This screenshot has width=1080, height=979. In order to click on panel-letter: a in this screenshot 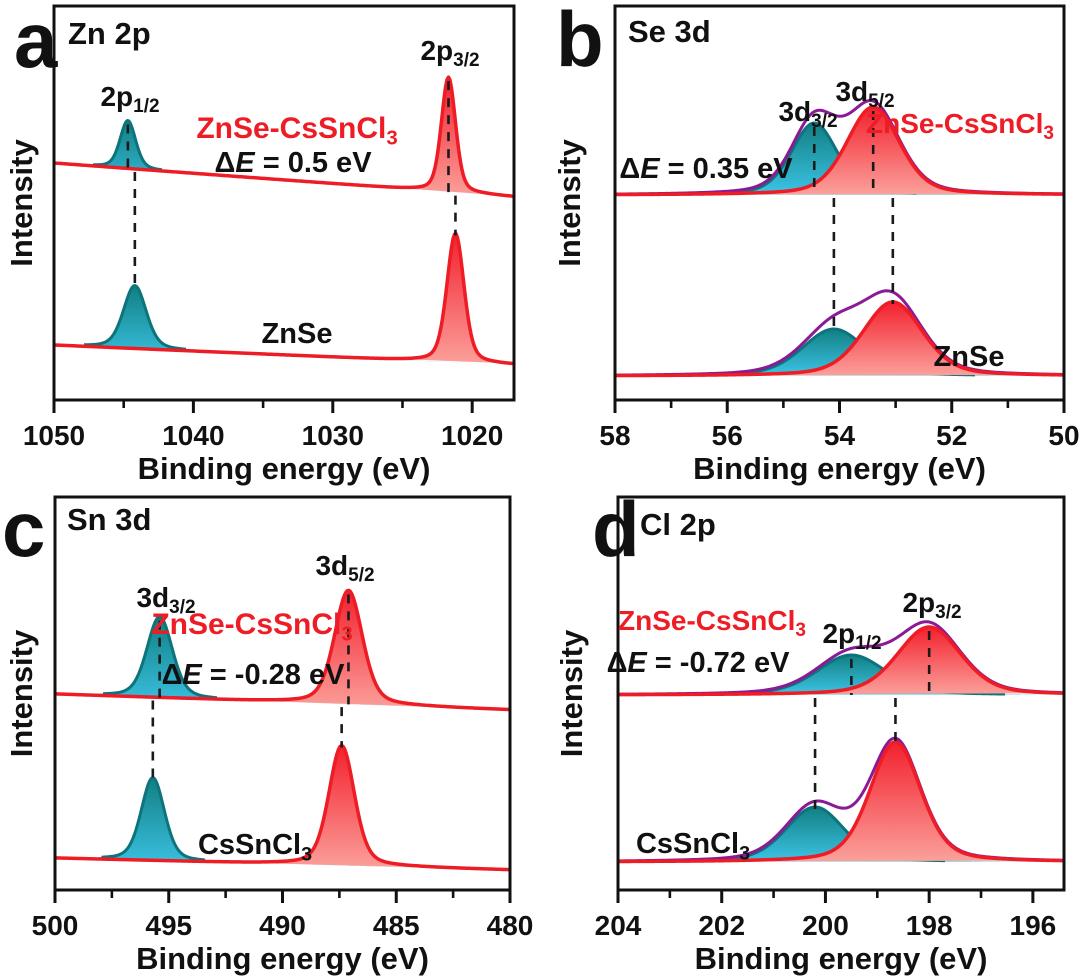, I will do `click(36, 42)`.